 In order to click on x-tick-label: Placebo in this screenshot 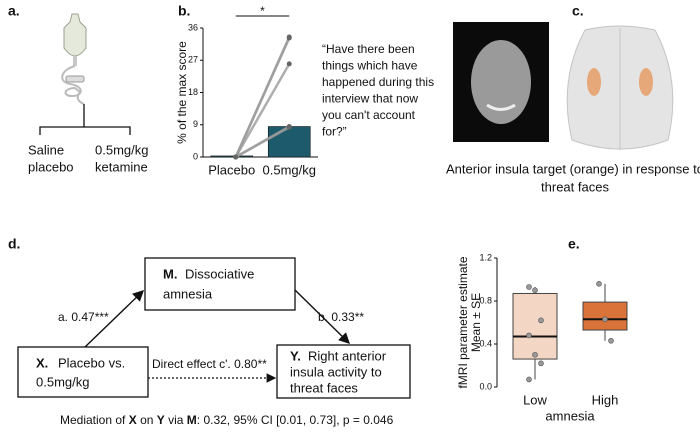, I will do `click(231, 169)`.